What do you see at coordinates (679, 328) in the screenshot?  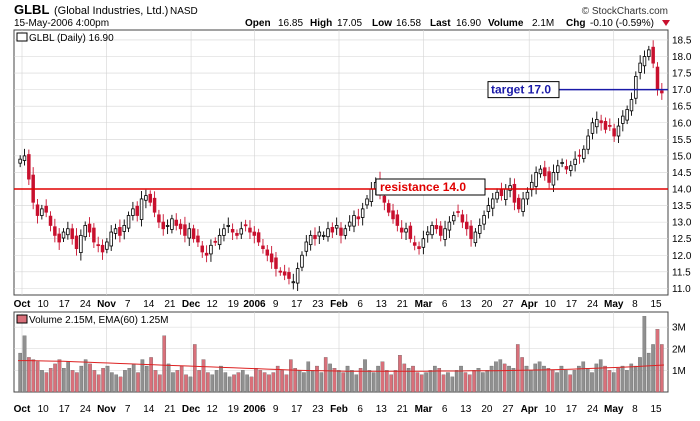 I see `volume-y-tick: 3M` at bounding box center [679, 328].